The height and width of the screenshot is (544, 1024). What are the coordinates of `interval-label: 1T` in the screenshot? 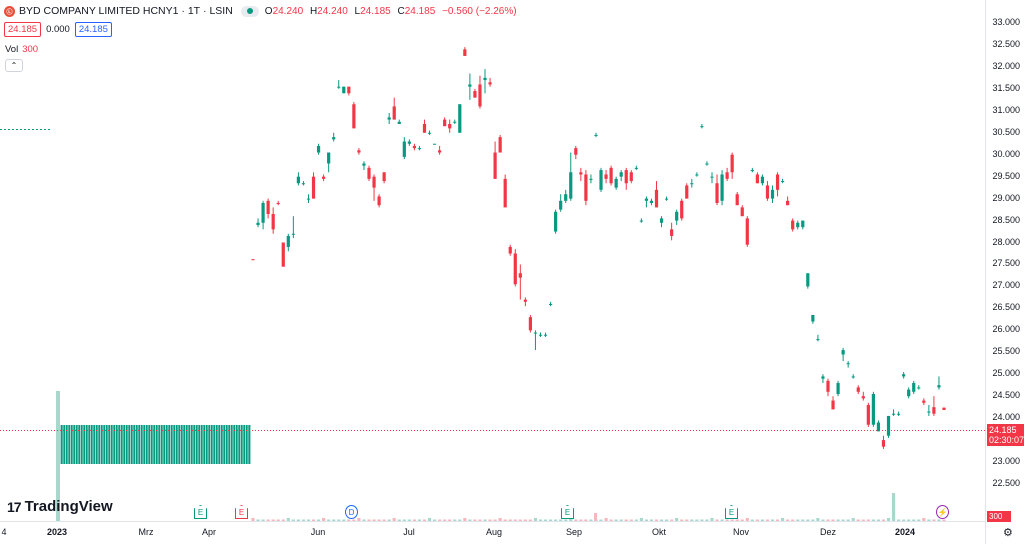 It's located at (194, 11).